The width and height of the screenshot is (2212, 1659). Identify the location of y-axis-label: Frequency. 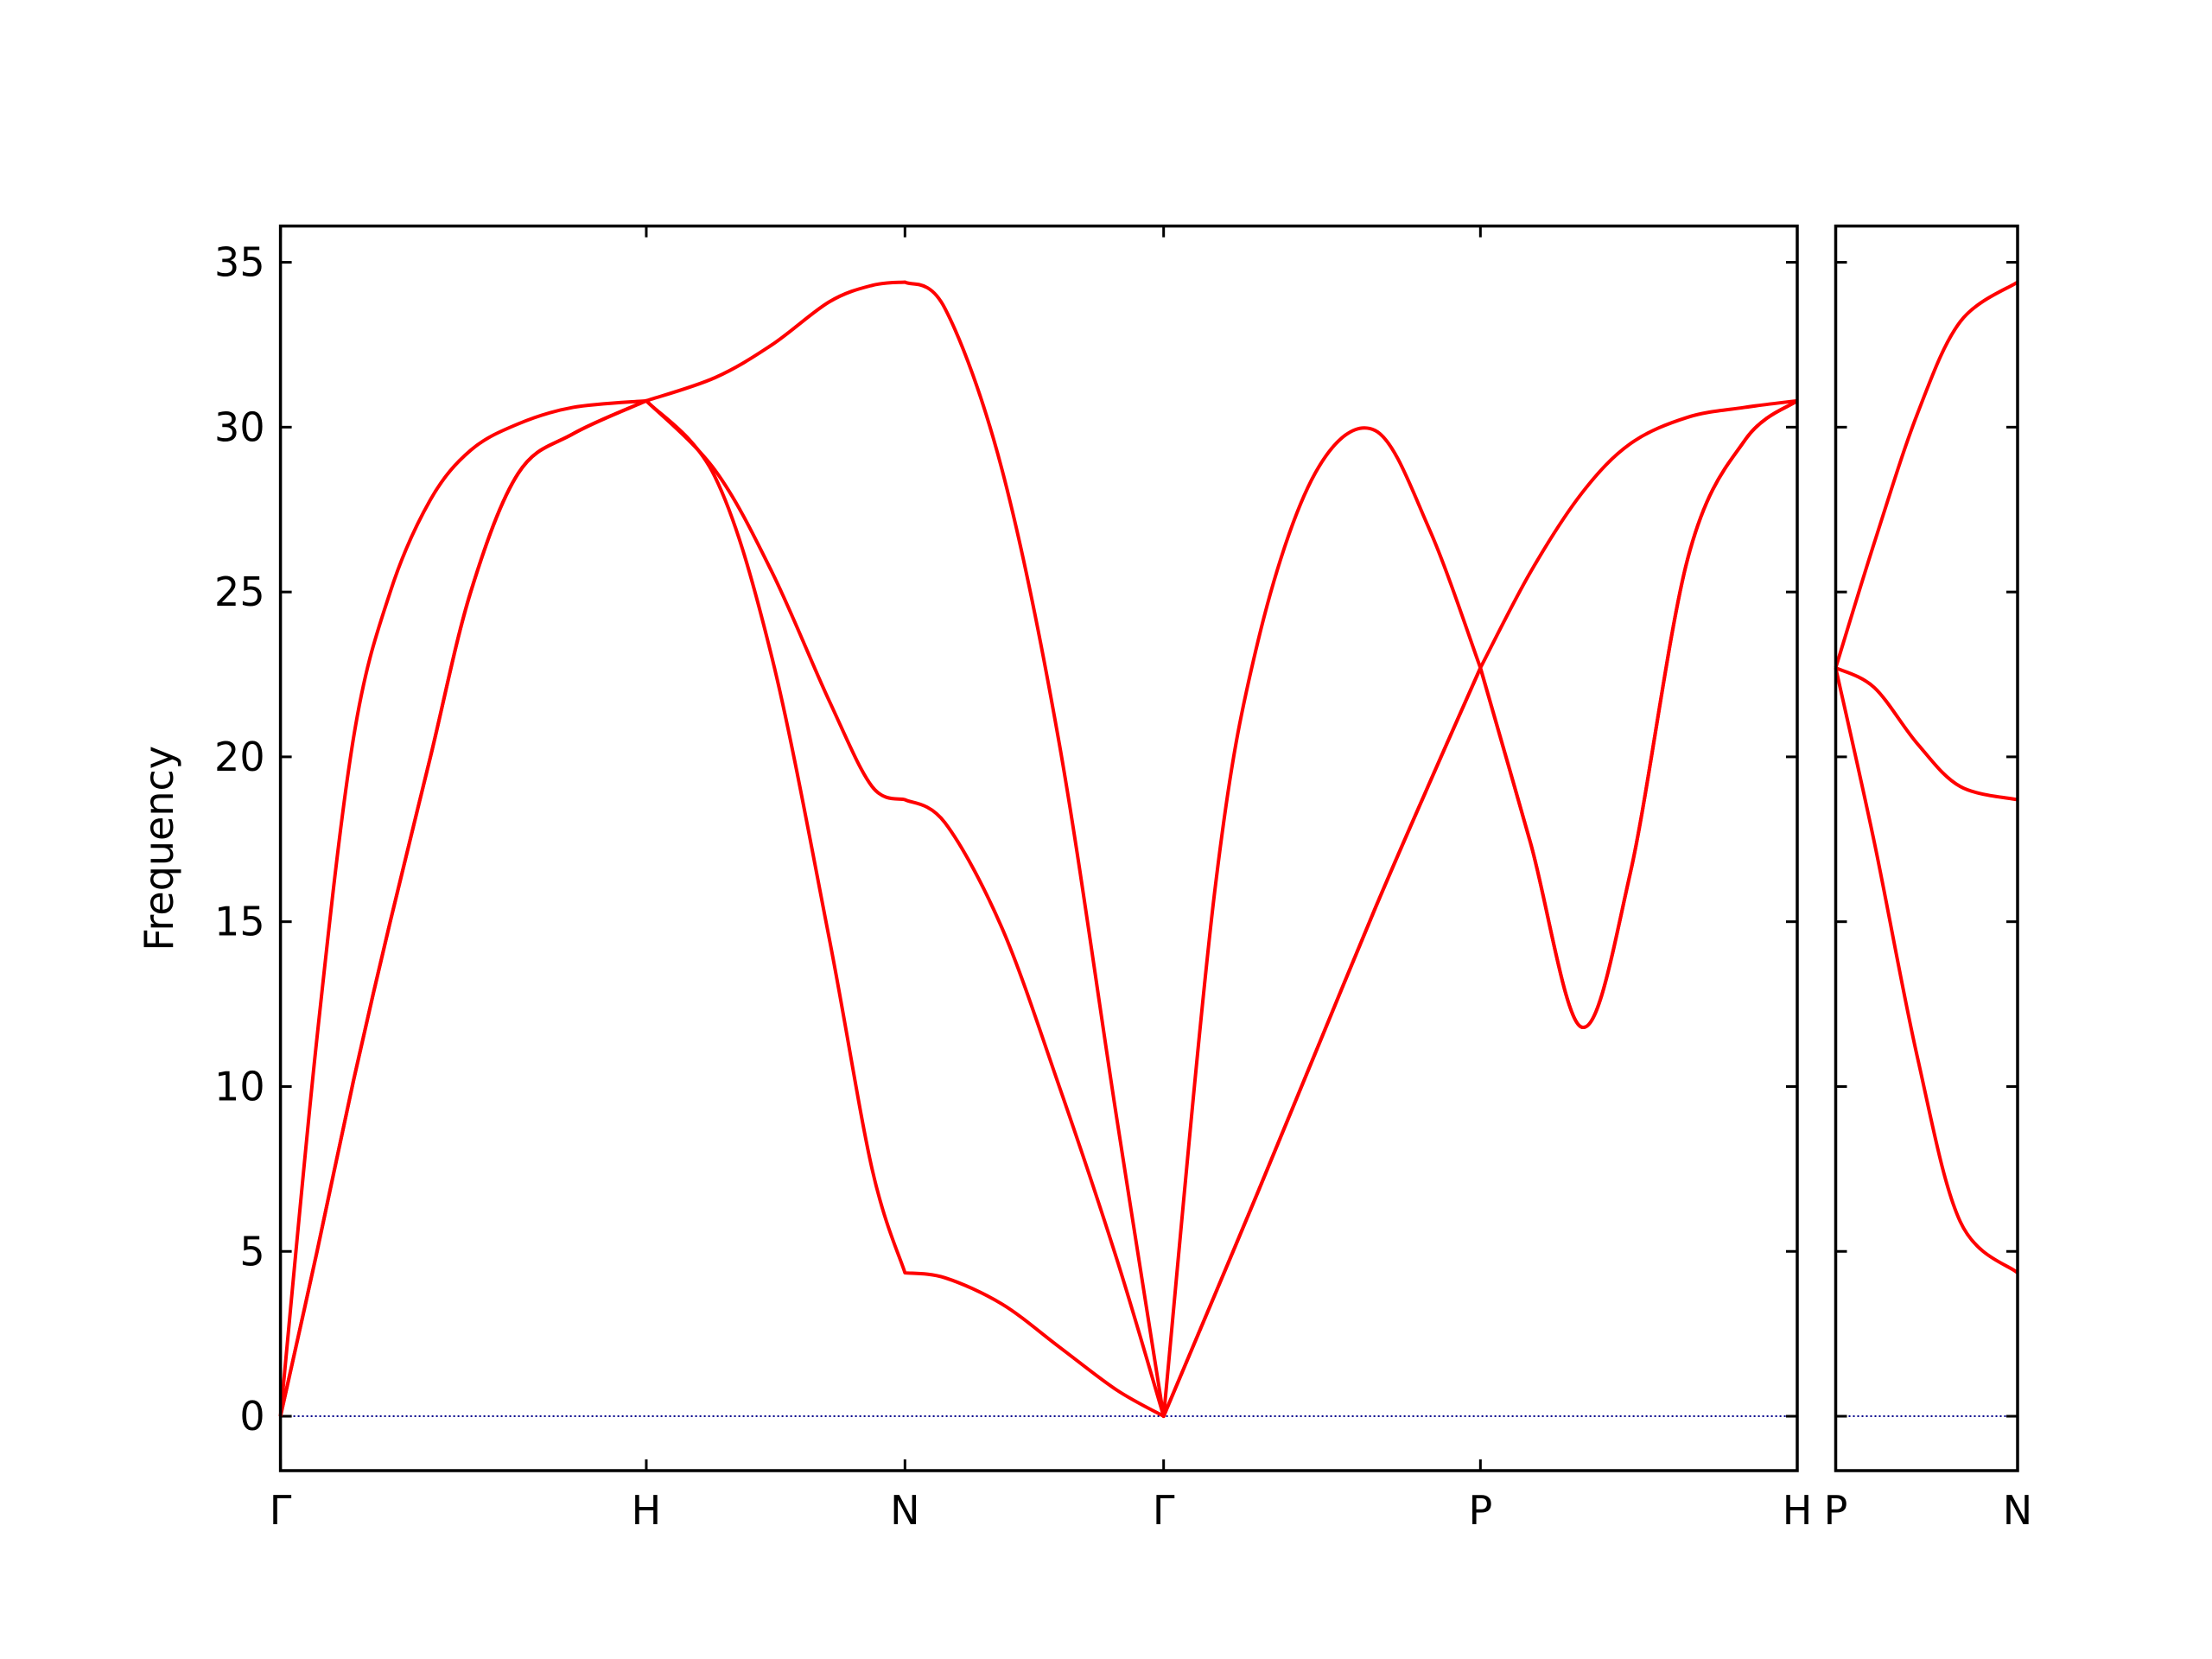
(159, 848).